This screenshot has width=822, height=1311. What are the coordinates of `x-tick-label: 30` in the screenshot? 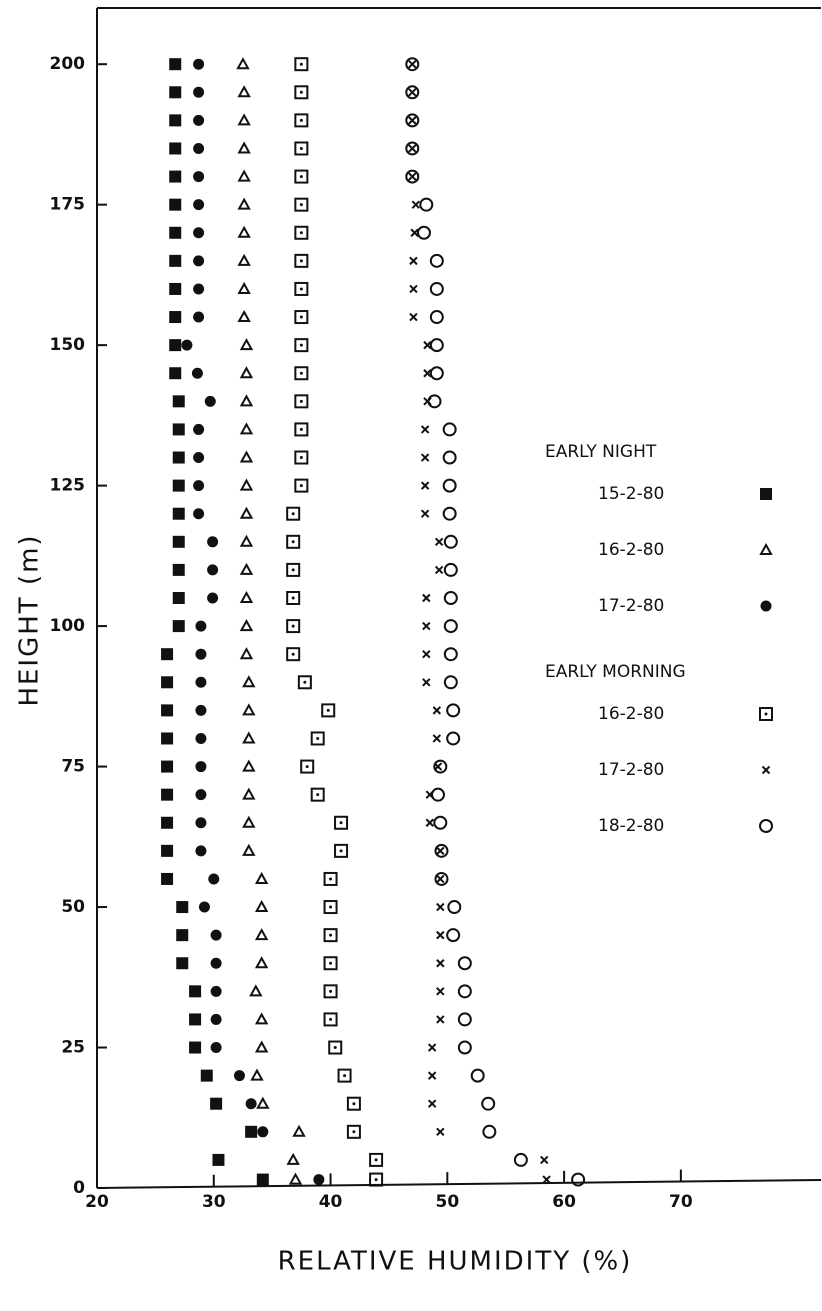 It's located at (214, 1202).